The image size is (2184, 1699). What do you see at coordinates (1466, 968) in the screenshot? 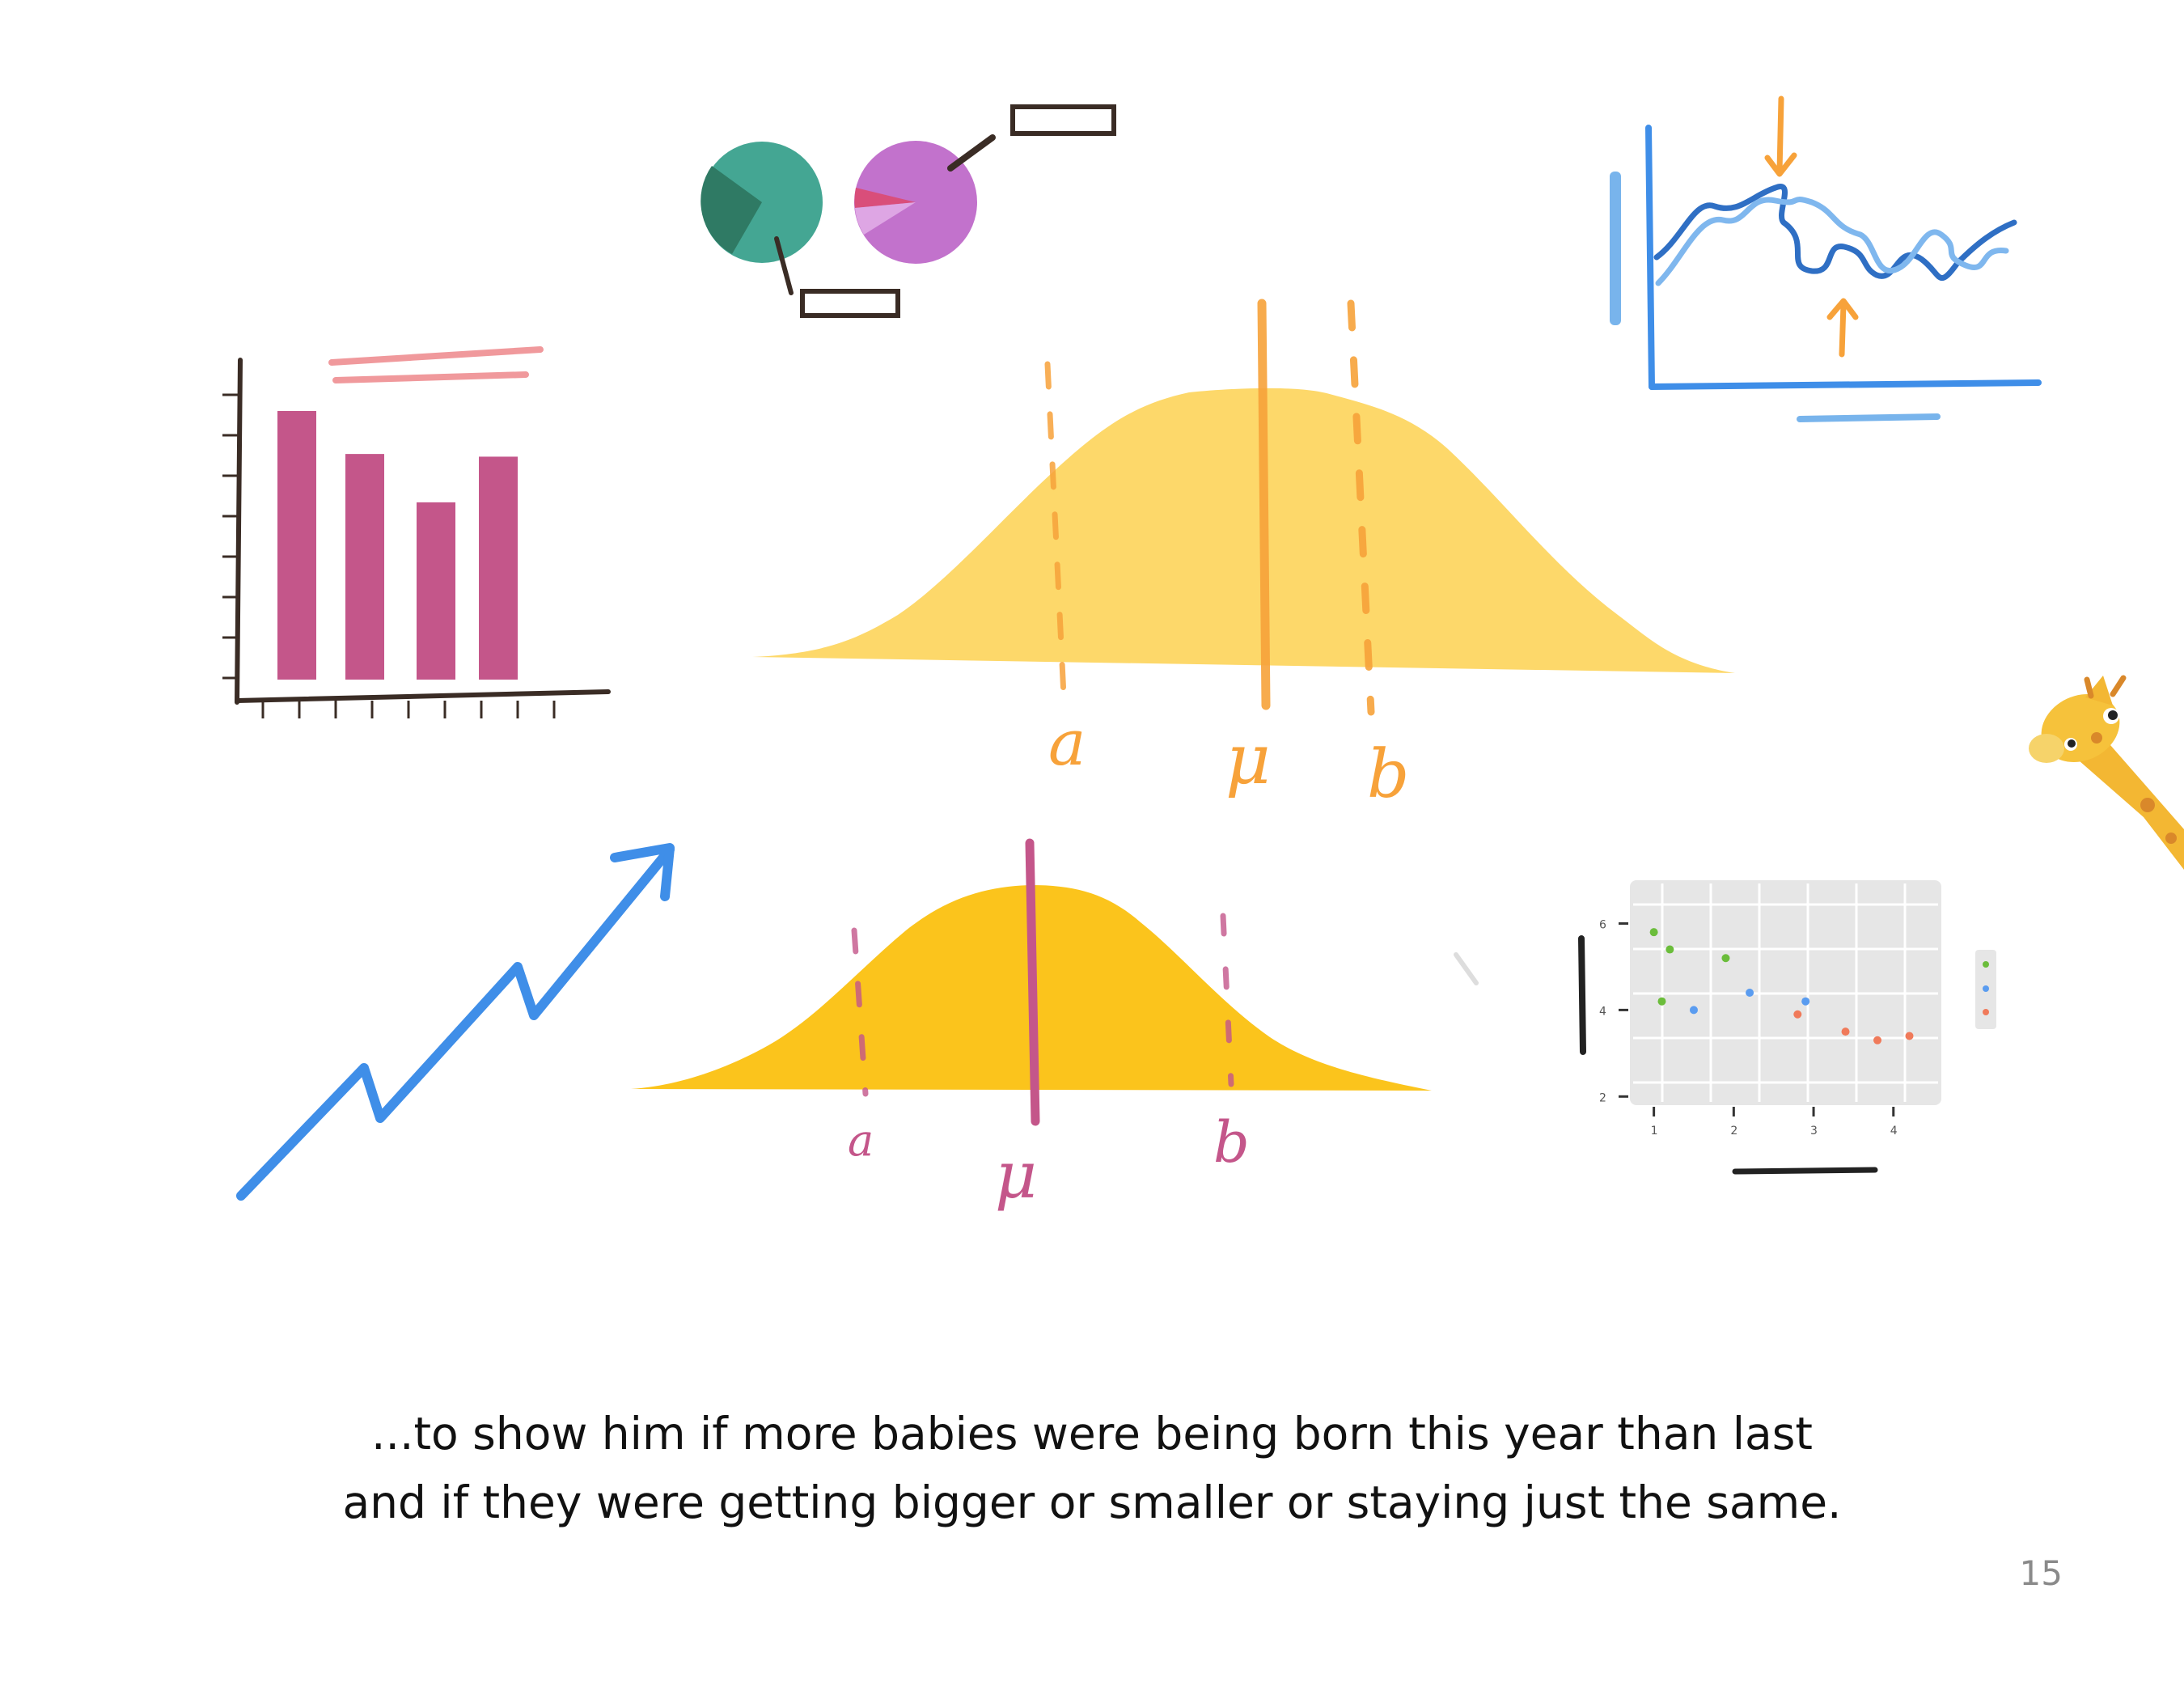
I see `pencil-smudge` at bounding box center [1466, 968].